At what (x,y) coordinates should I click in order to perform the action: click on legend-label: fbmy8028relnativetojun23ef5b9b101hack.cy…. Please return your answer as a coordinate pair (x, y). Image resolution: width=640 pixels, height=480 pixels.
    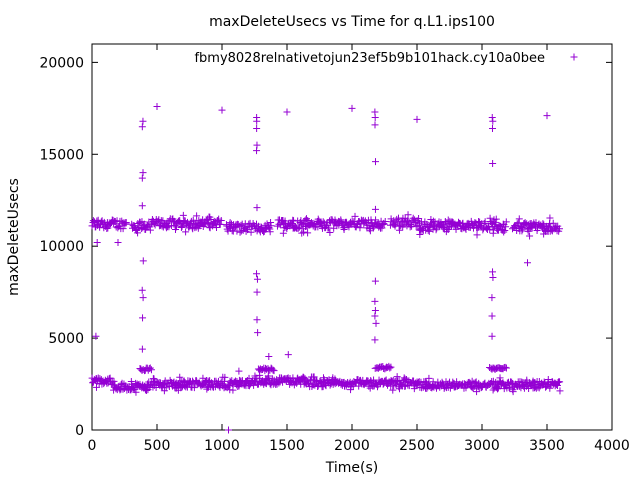
    Looking at the image, I should click on (369, 58).